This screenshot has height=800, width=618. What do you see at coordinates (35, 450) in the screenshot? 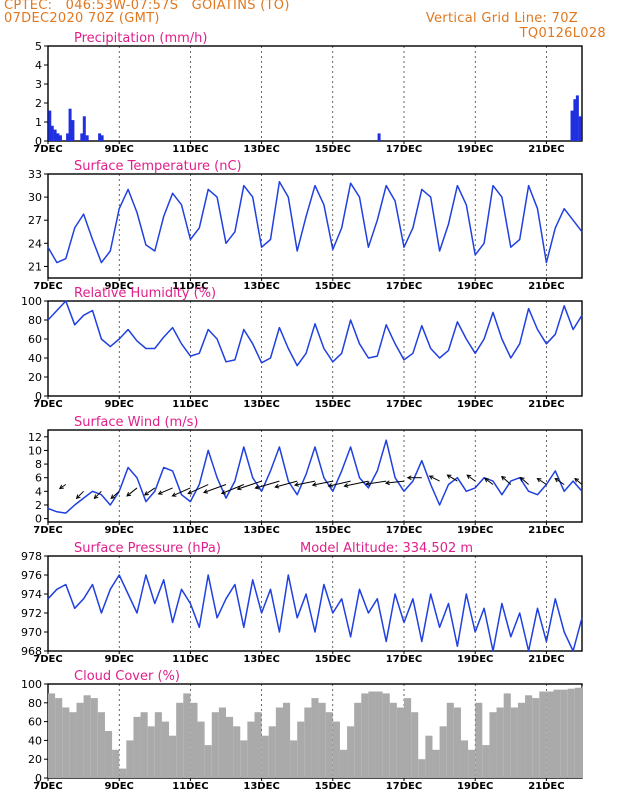
I see `y-tick-label: 10` at bounding box center [35, 450].